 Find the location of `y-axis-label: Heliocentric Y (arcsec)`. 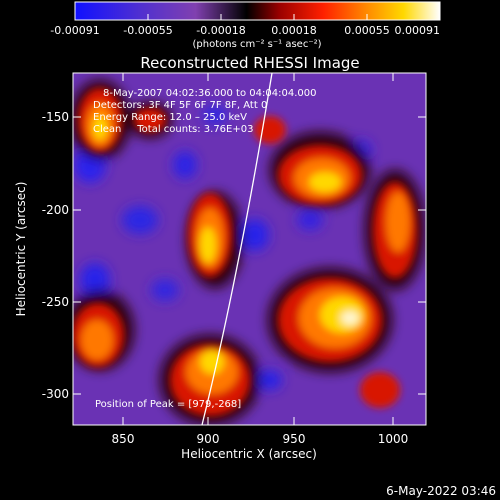

y-axis-label: Heliocentric Y (arcsec) is located at coordinates (21, 249).